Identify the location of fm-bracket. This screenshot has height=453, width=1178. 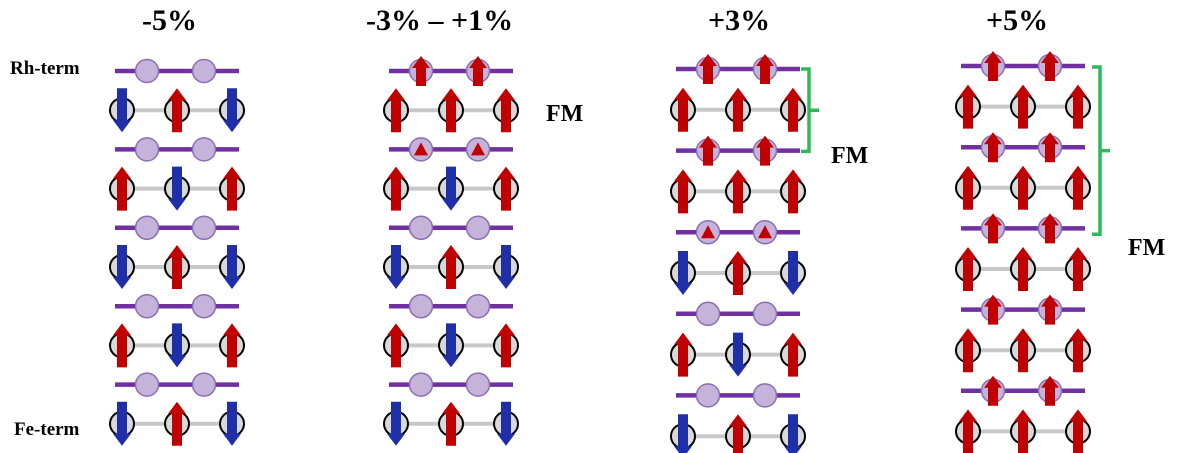
(810, 110).